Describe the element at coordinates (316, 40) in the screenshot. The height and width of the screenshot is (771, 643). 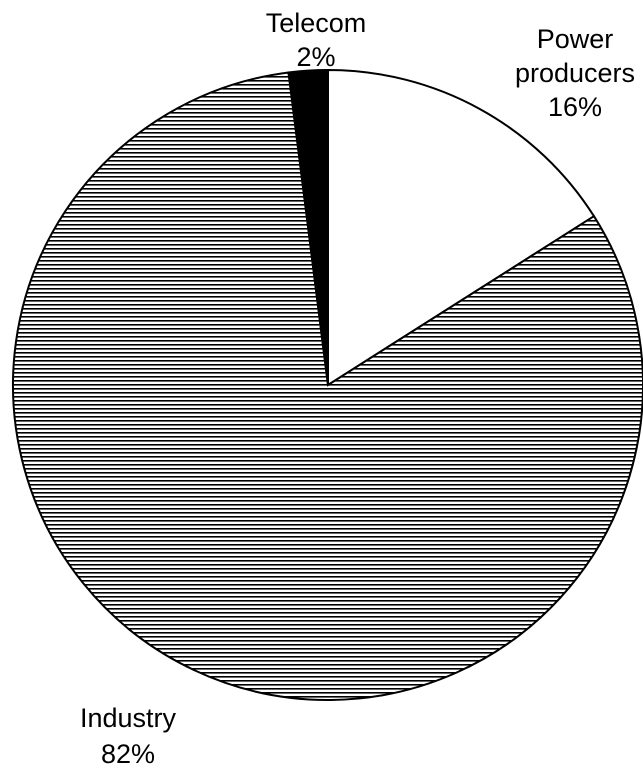
I see `slice-label-telecom: Telecom 2%` at that location.